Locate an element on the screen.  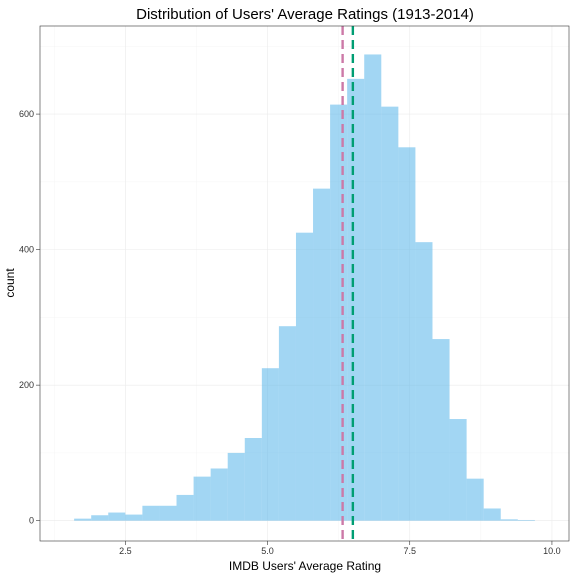
y-tick-label: 200 is located at coordinates (26, 385).